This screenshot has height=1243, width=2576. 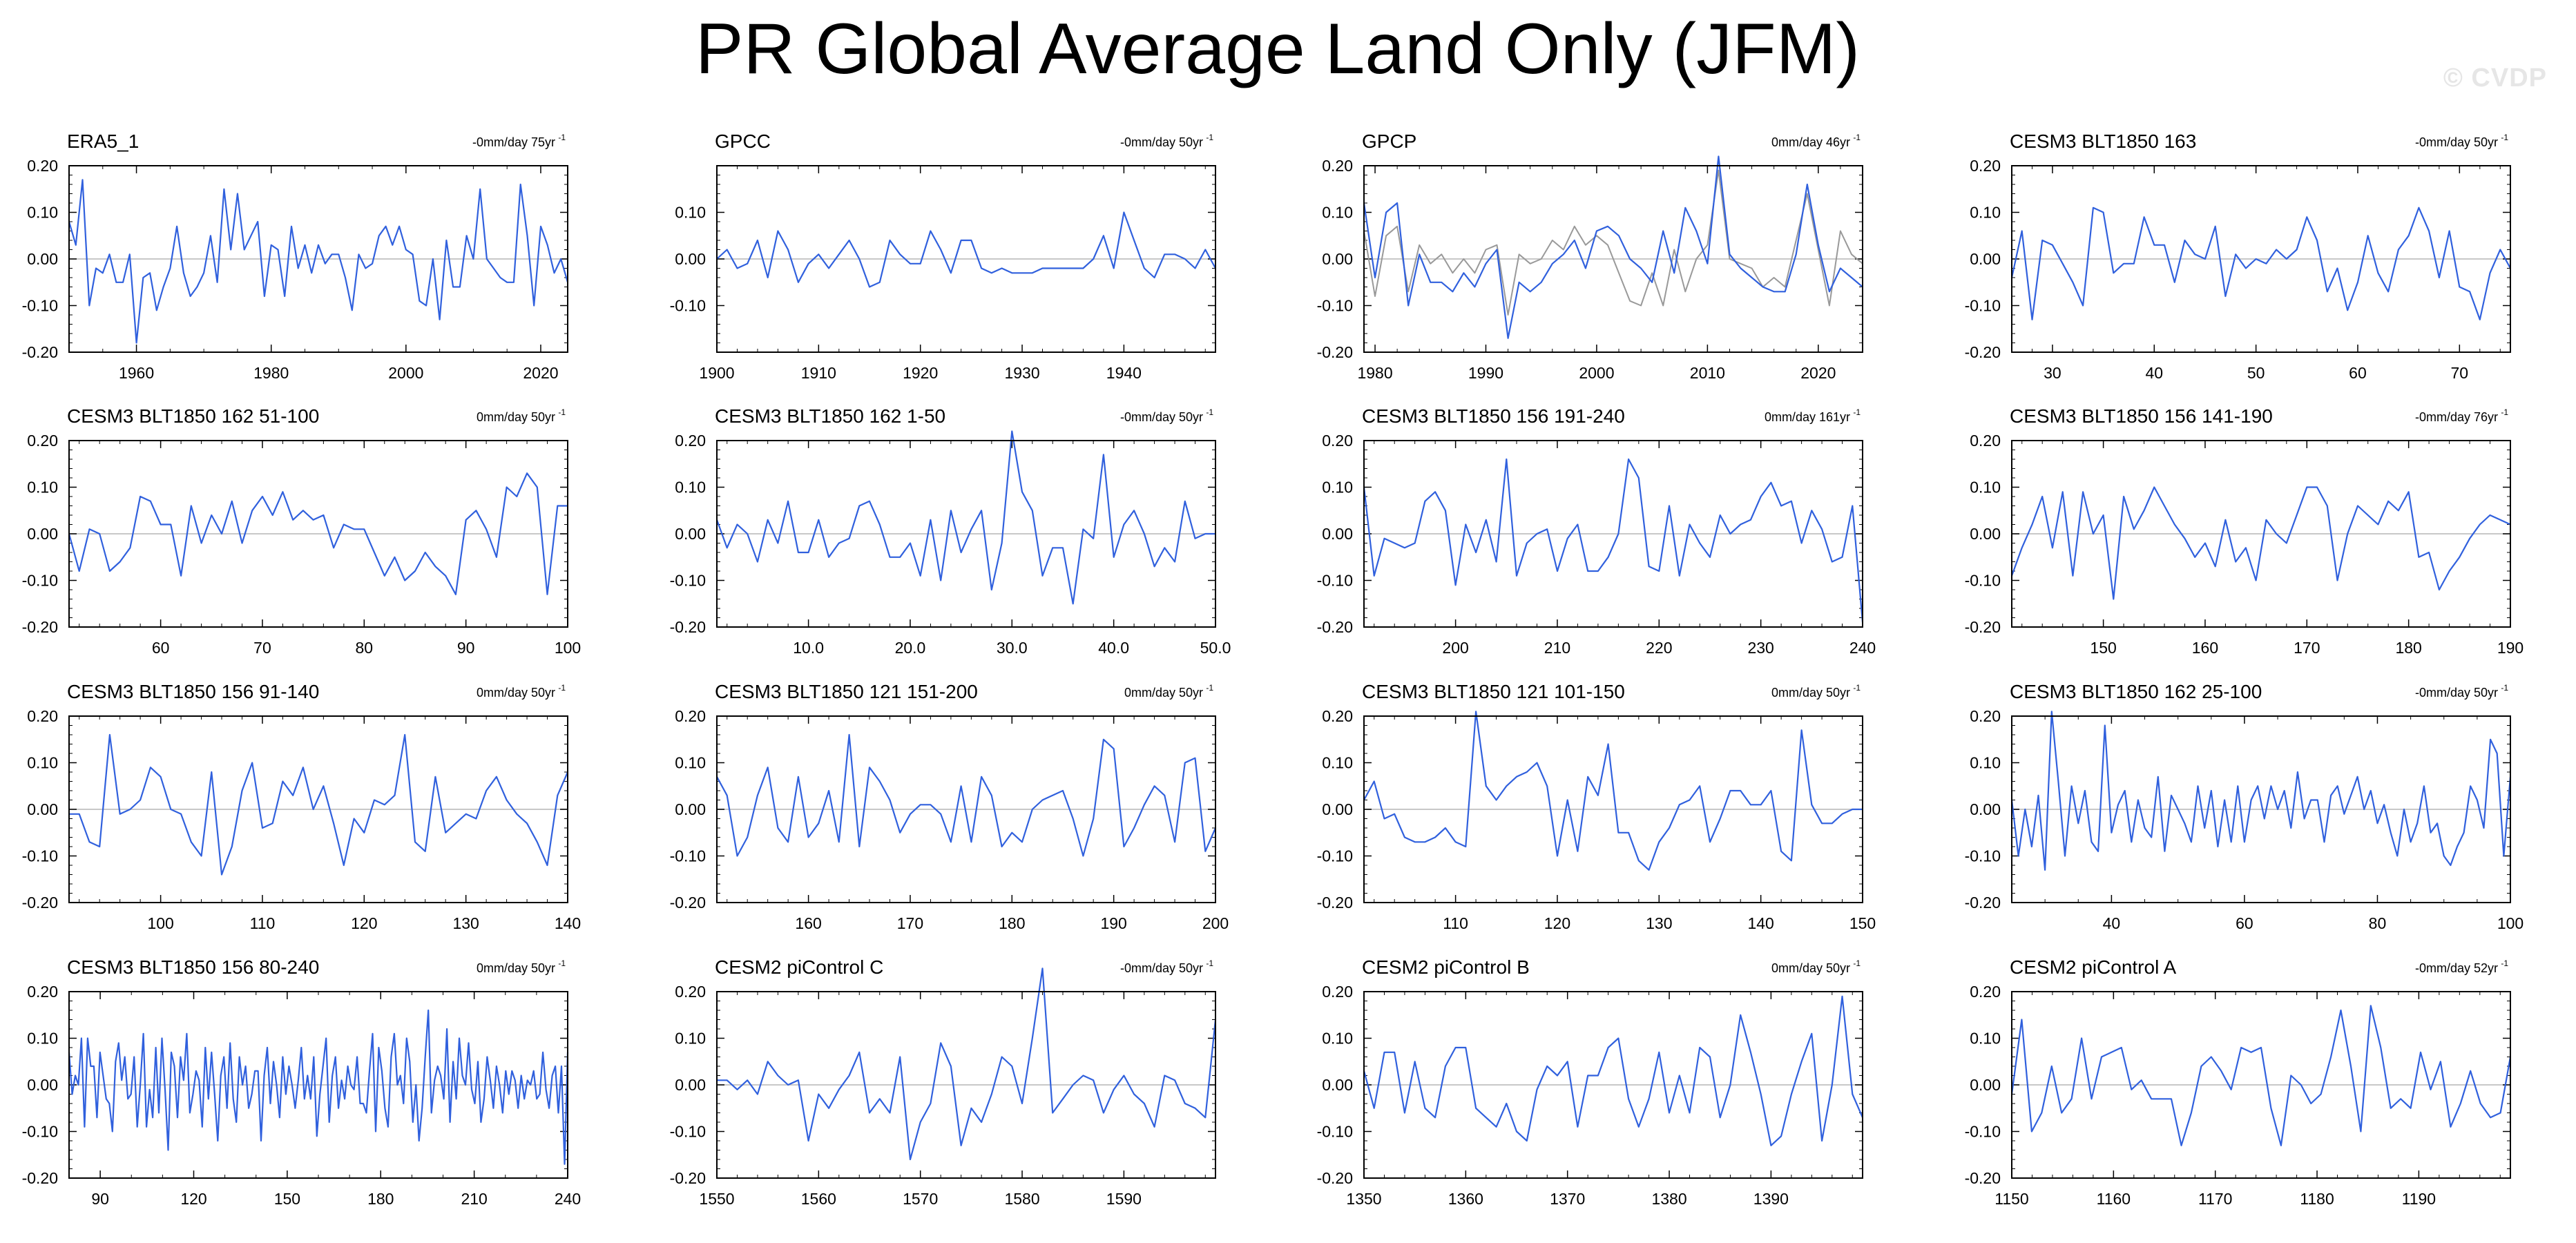 What do you see at coordinates (263, 923) in the screenshot?
I see `x-tick-label: 110` at bounding box center [263, 923].